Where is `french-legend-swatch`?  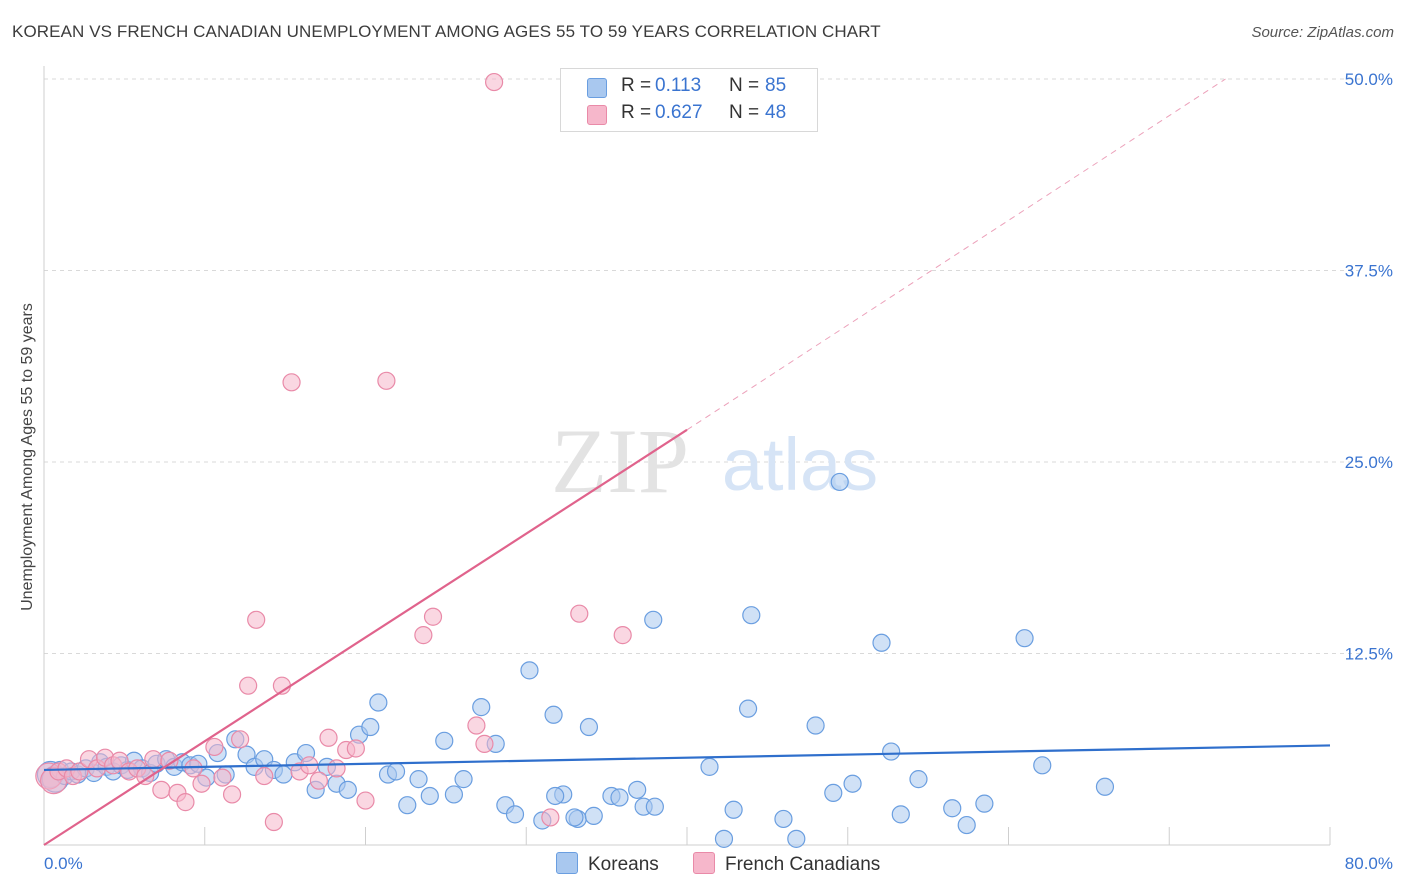 french-legend-swatch is located at coordinates (704, 863).